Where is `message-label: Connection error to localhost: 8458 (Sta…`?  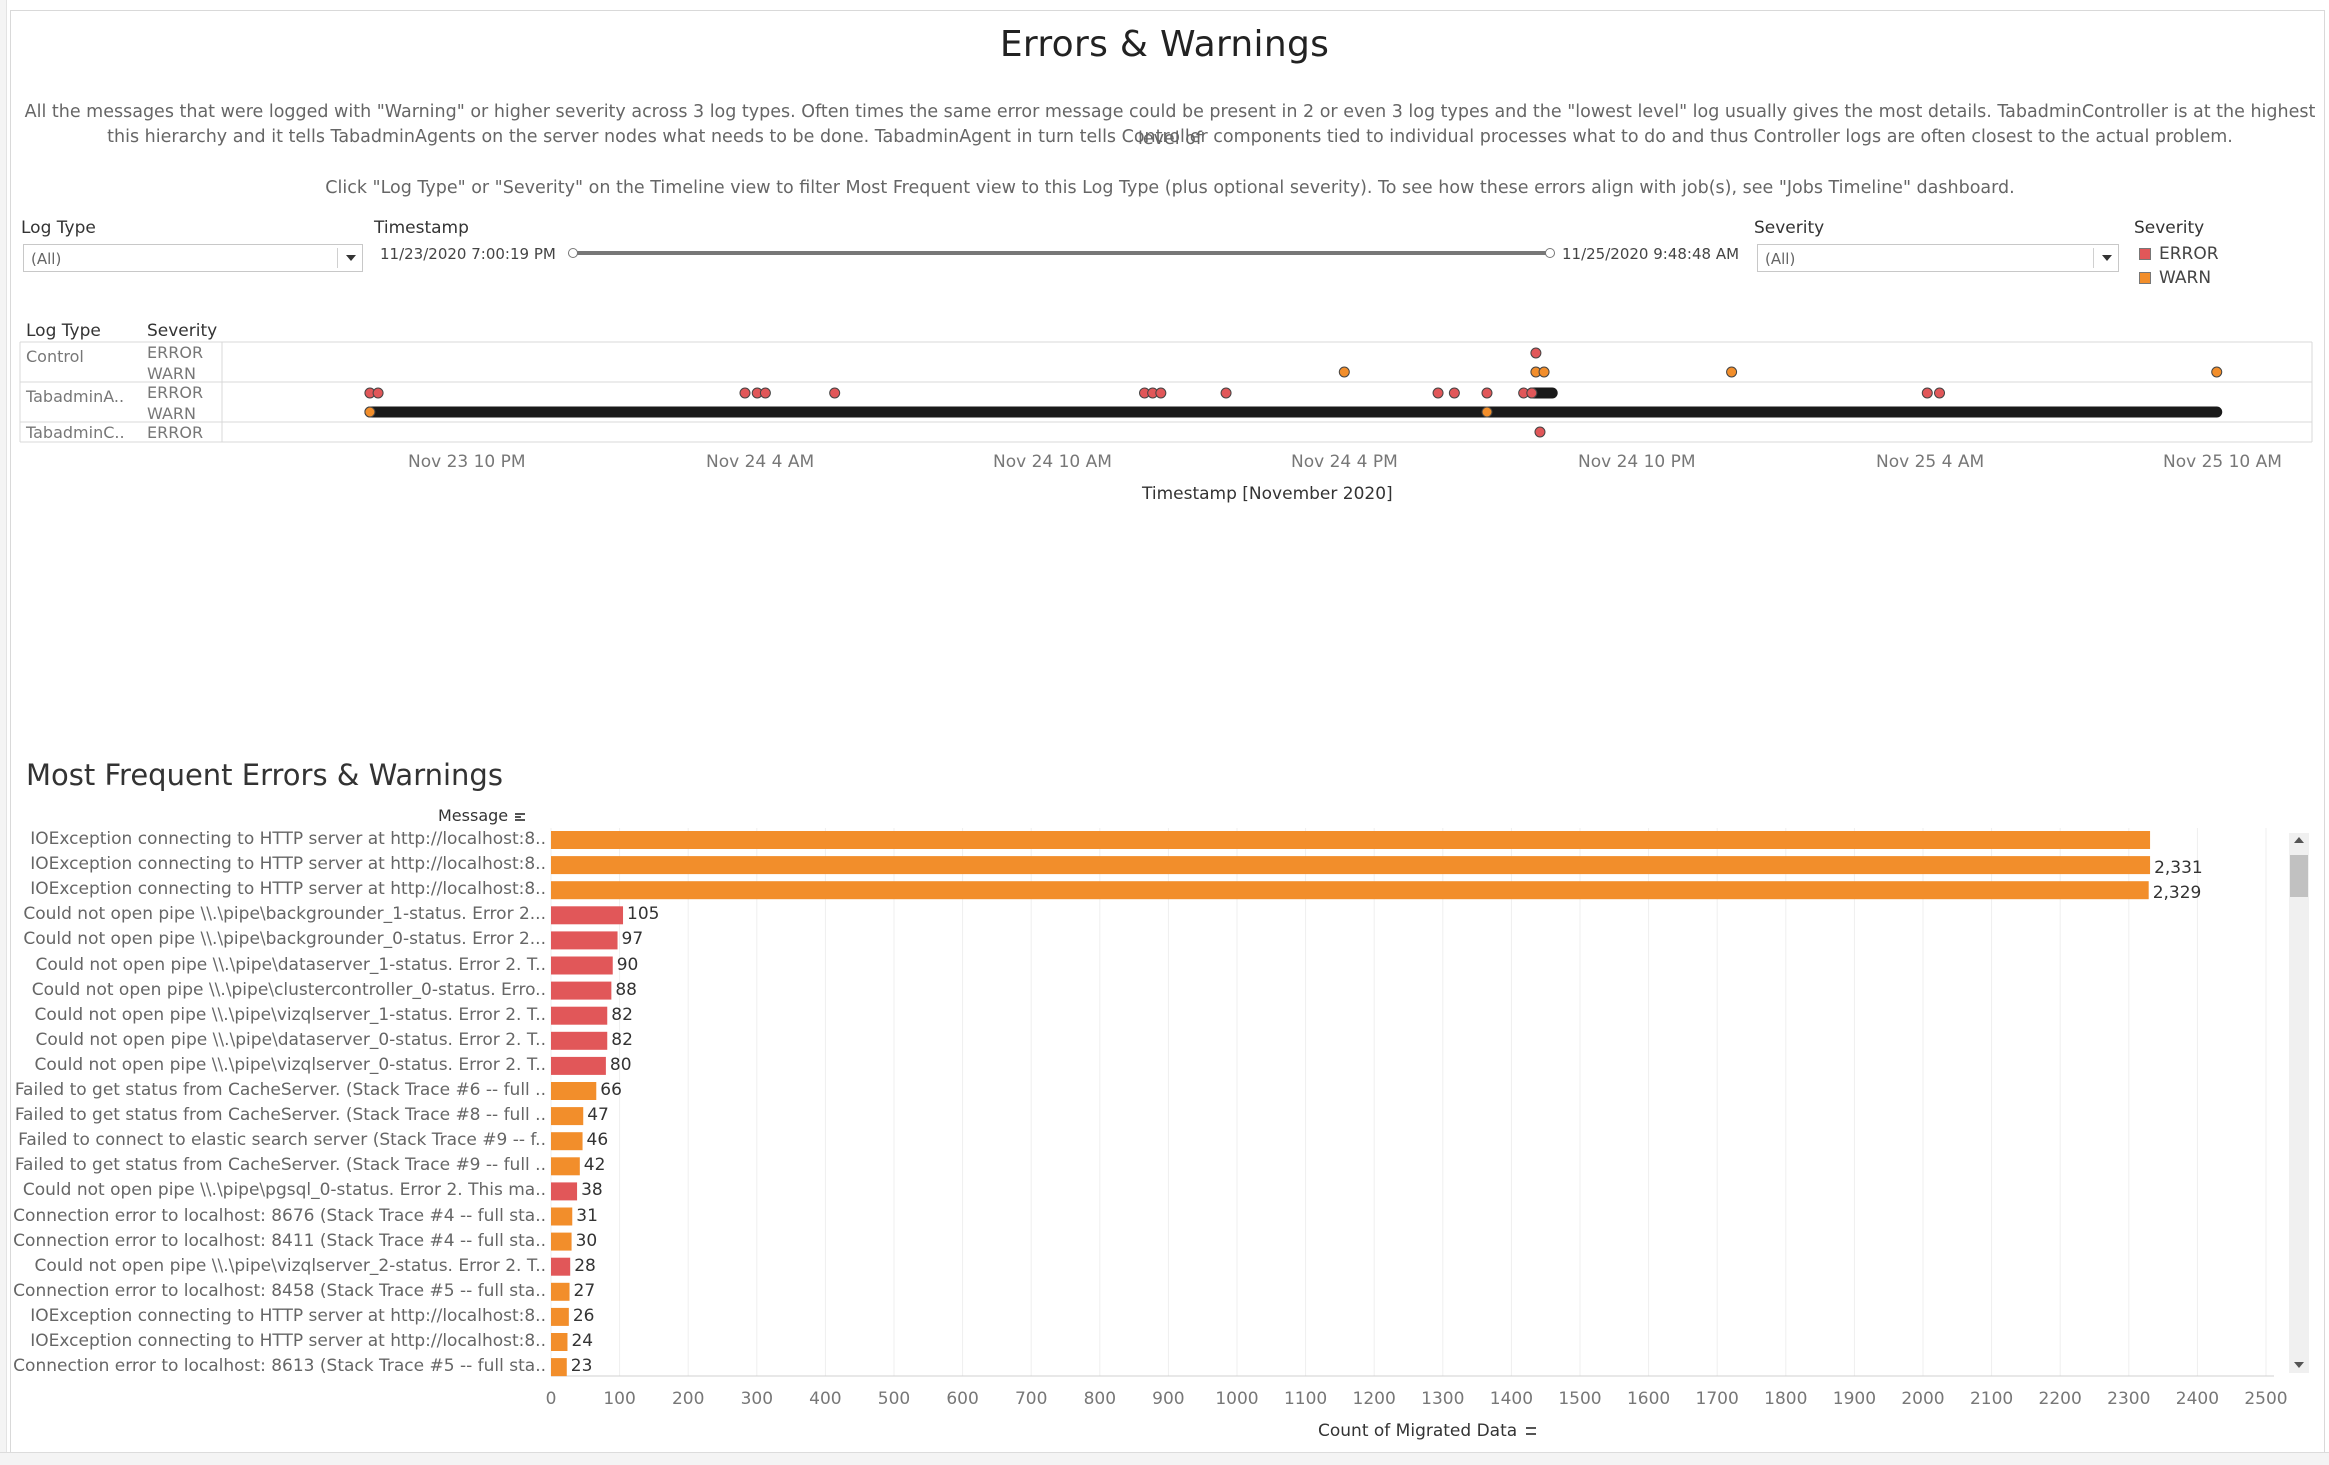
message-label: Connection error to localhost: 8458 (Sta… is located at coordinates (279, 1290).